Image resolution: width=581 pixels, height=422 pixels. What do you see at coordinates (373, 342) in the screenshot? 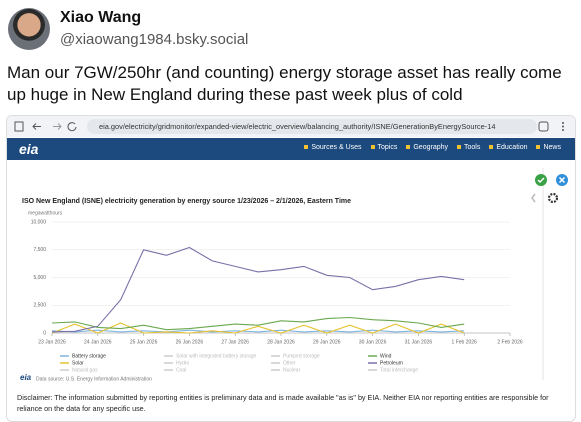
I see `x-tick-label: 30 Jan 2026` at bounding box center [373, 342].